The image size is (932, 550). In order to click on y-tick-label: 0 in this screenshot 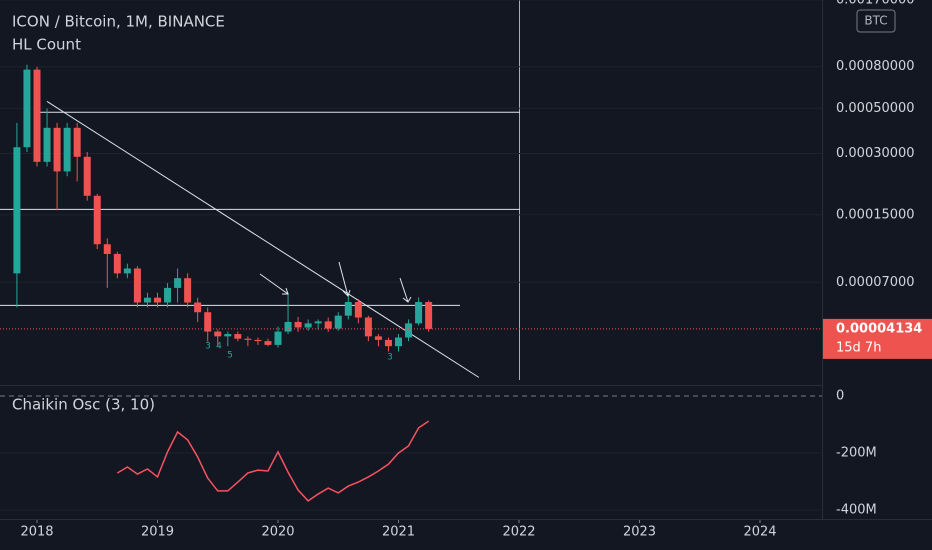, I will do `click(840, 395)`.